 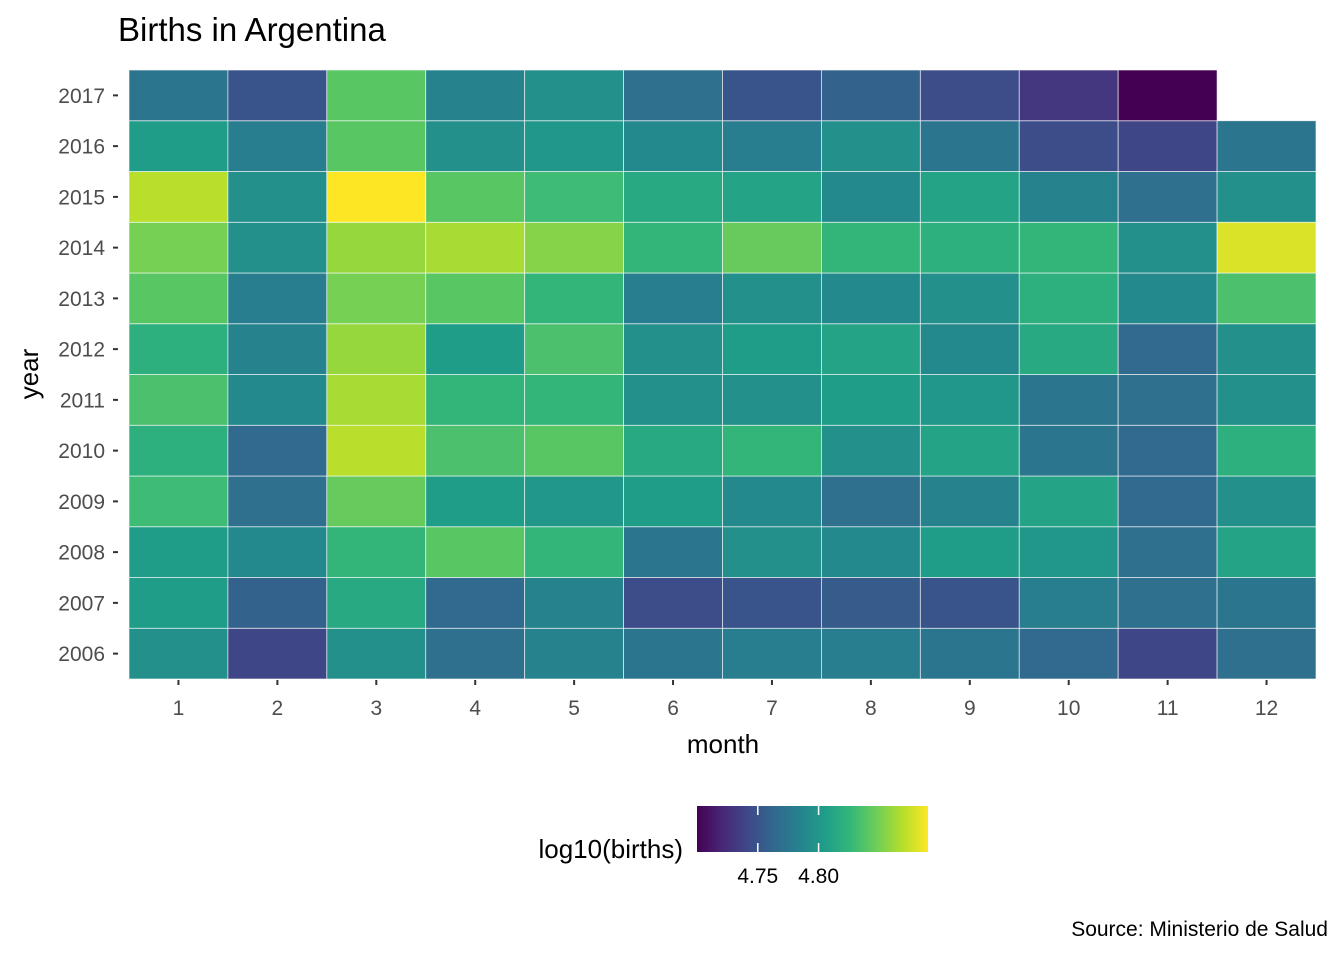 What do you see at coordinates (818, 876) in the screenshot?
I see `legend-tick-label: 4.80` at bounding box center [818, 876].